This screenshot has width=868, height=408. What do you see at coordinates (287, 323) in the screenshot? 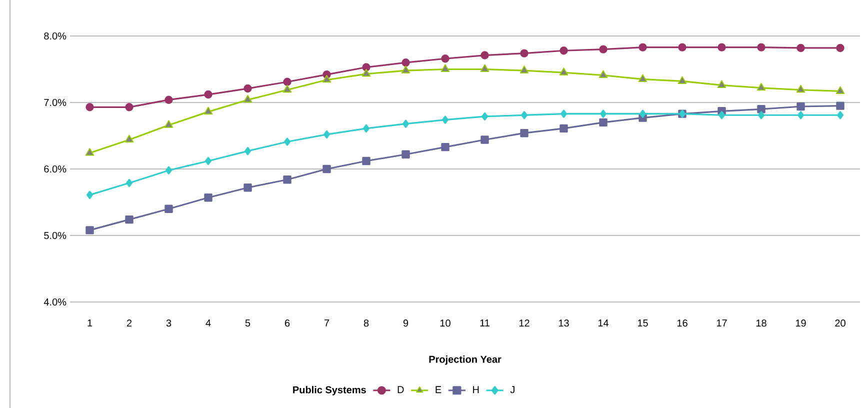
I see `x-tick-label: 6` at bounding box center [287, 323].